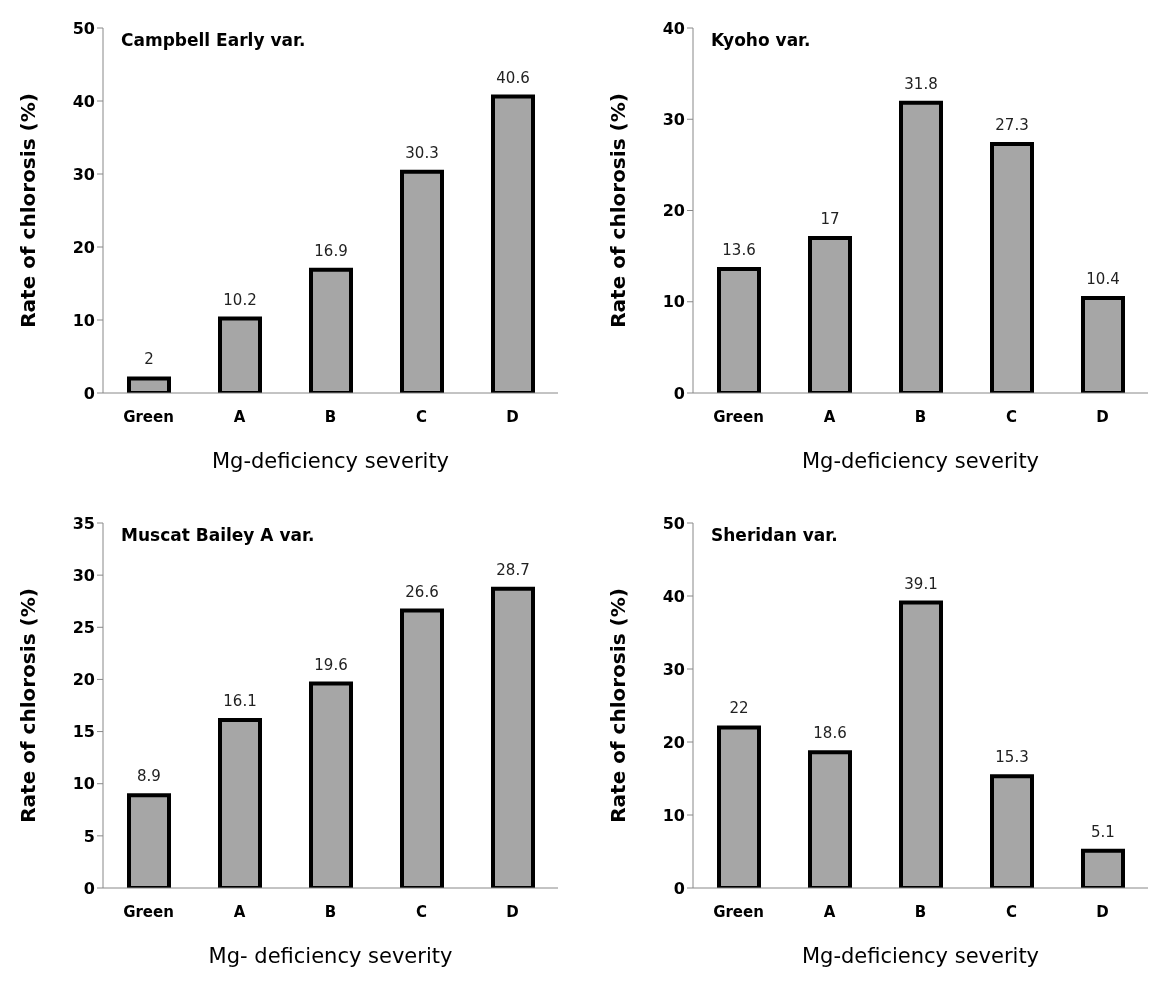  What do you see at coordinates (830, 218) in the screenshot?
I see `data-label: 17` at bounding box center [830, 218].